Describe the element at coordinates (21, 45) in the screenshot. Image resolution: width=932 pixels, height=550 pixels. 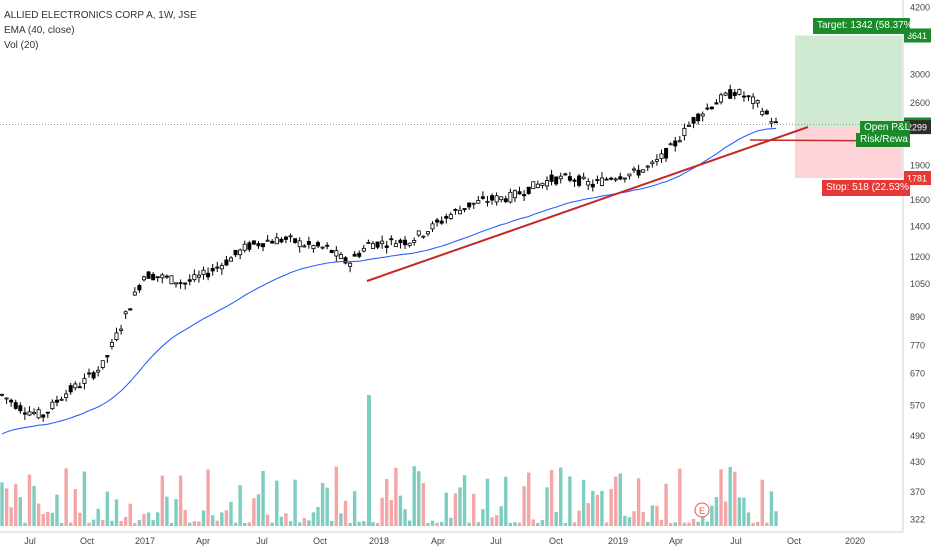
I see `volume-legend: Vol (20)` at that location.